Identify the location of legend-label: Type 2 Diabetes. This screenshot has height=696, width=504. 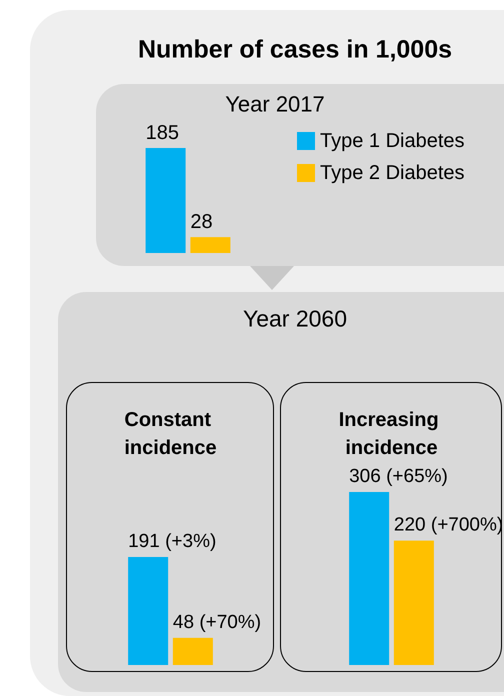
(392, 173).